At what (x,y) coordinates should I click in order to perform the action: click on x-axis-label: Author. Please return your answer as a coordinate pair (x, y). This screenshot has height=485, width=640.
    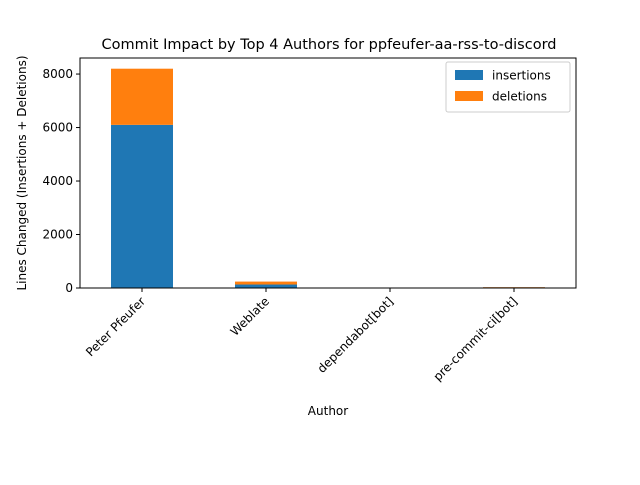
    Looking at the image, I should click on (328, 411).